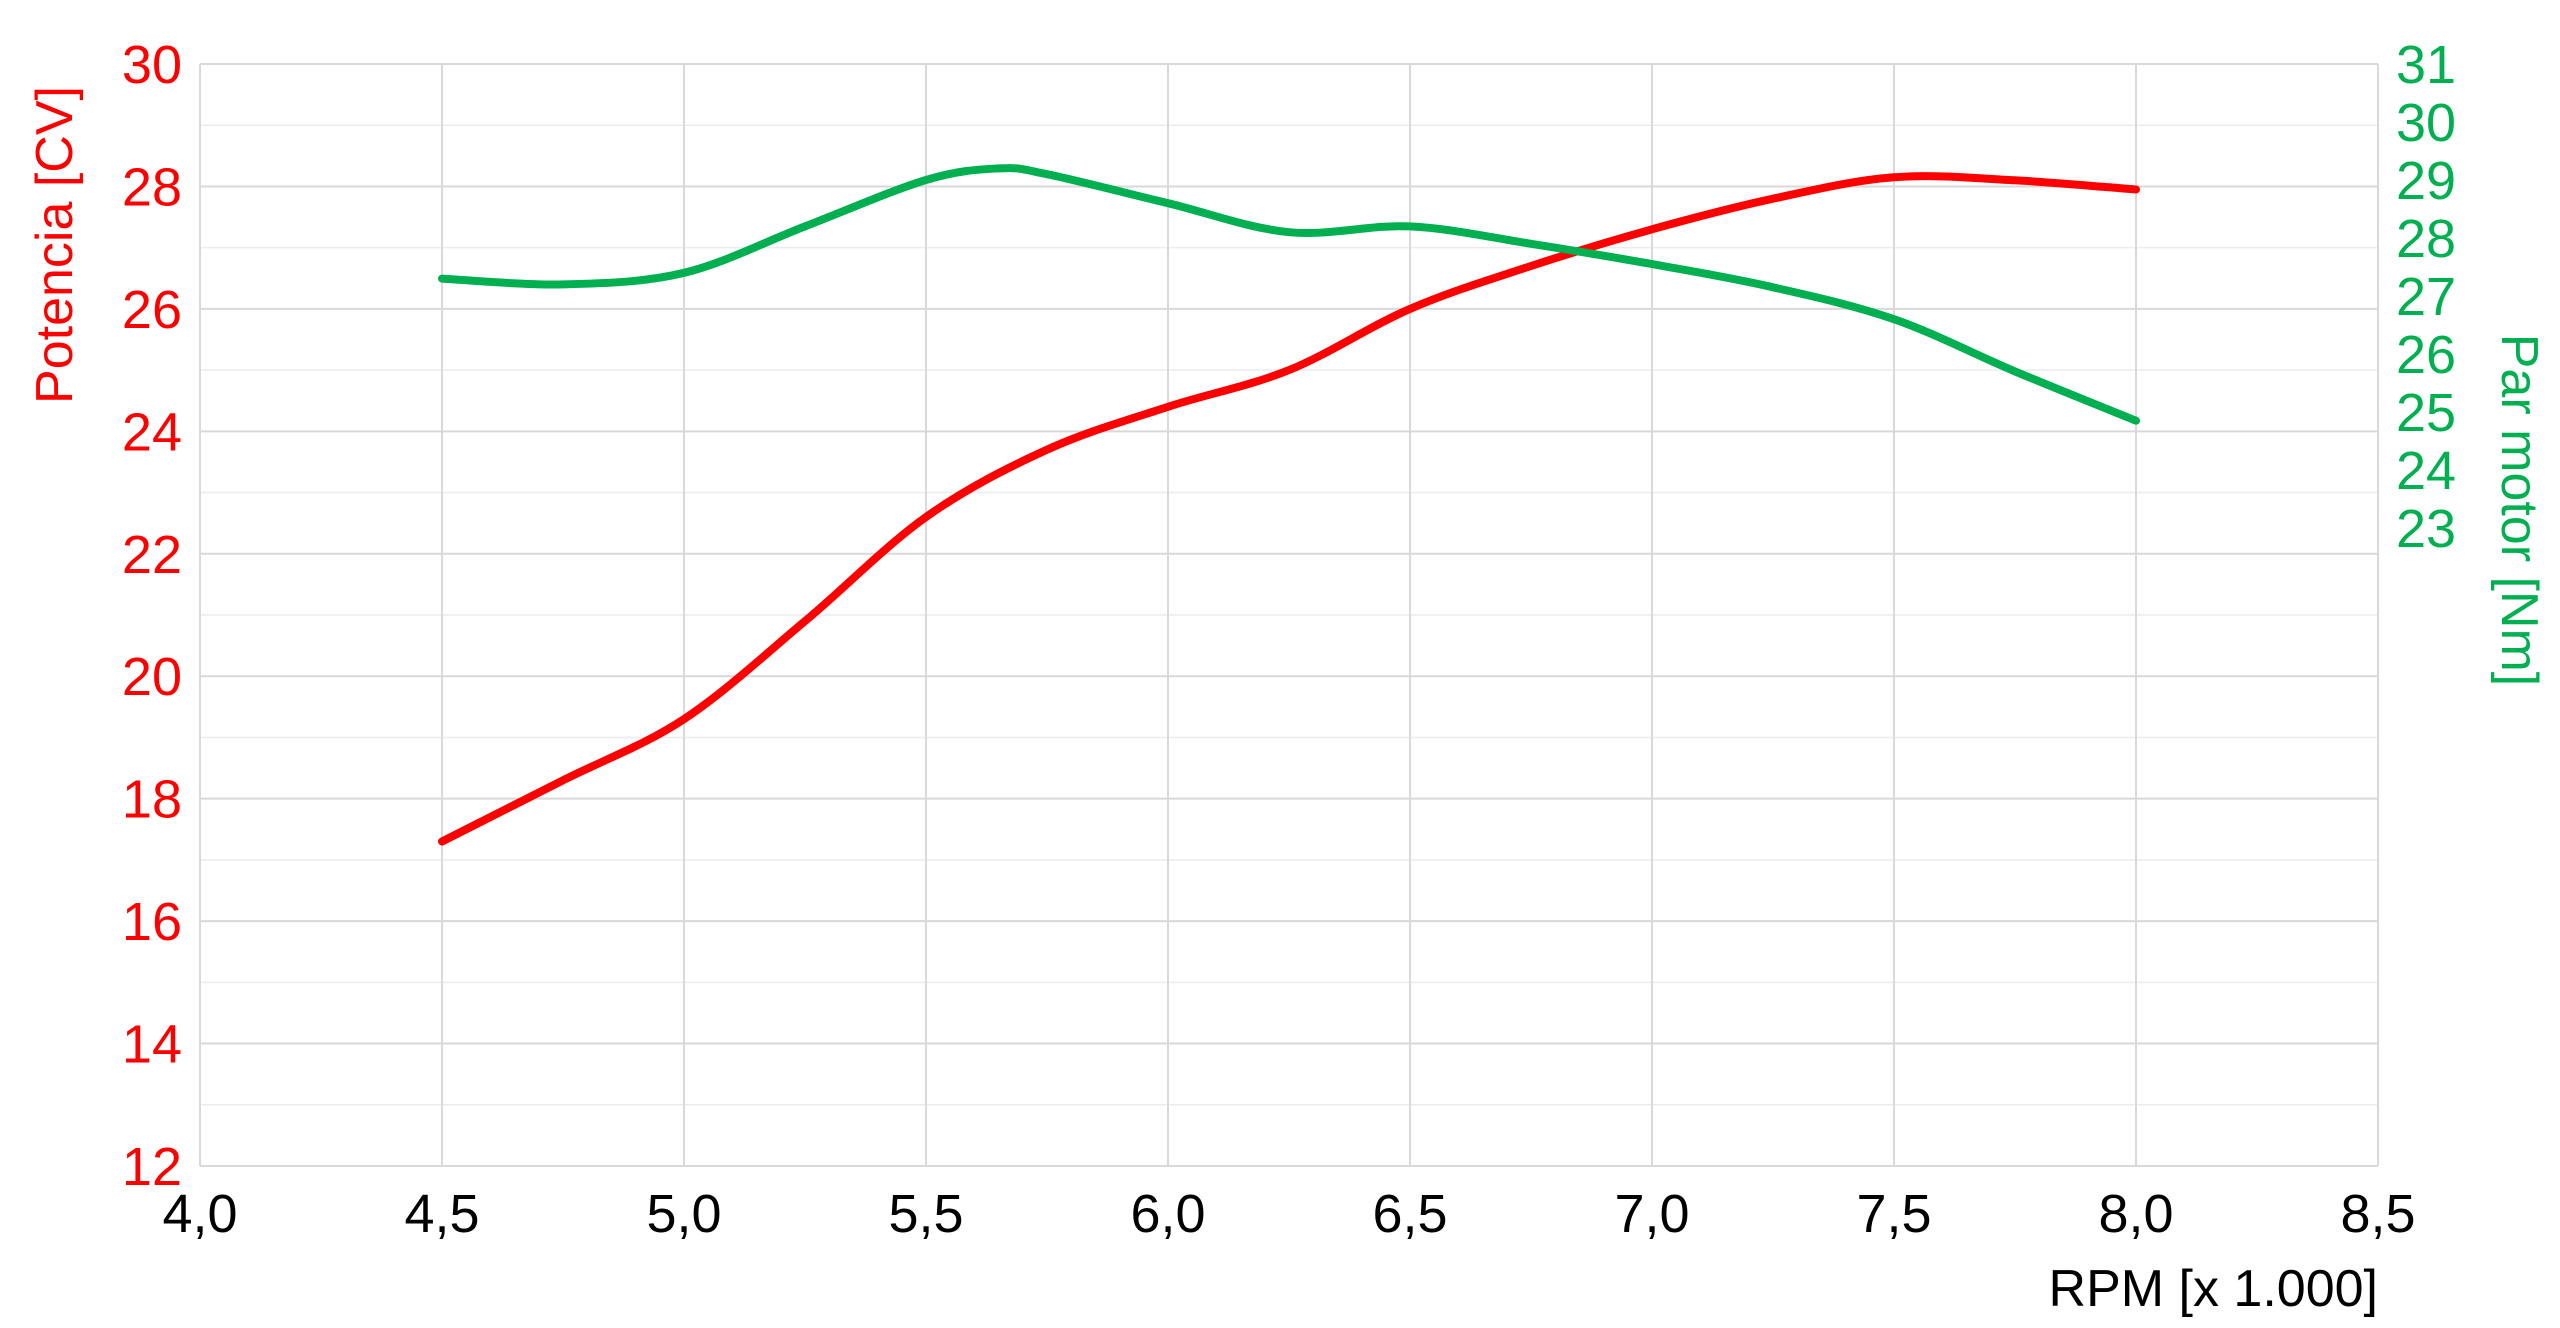 This screenshot has height=1328, width=2560. I want to click on left-tick-label: 18, so click(152, 800).